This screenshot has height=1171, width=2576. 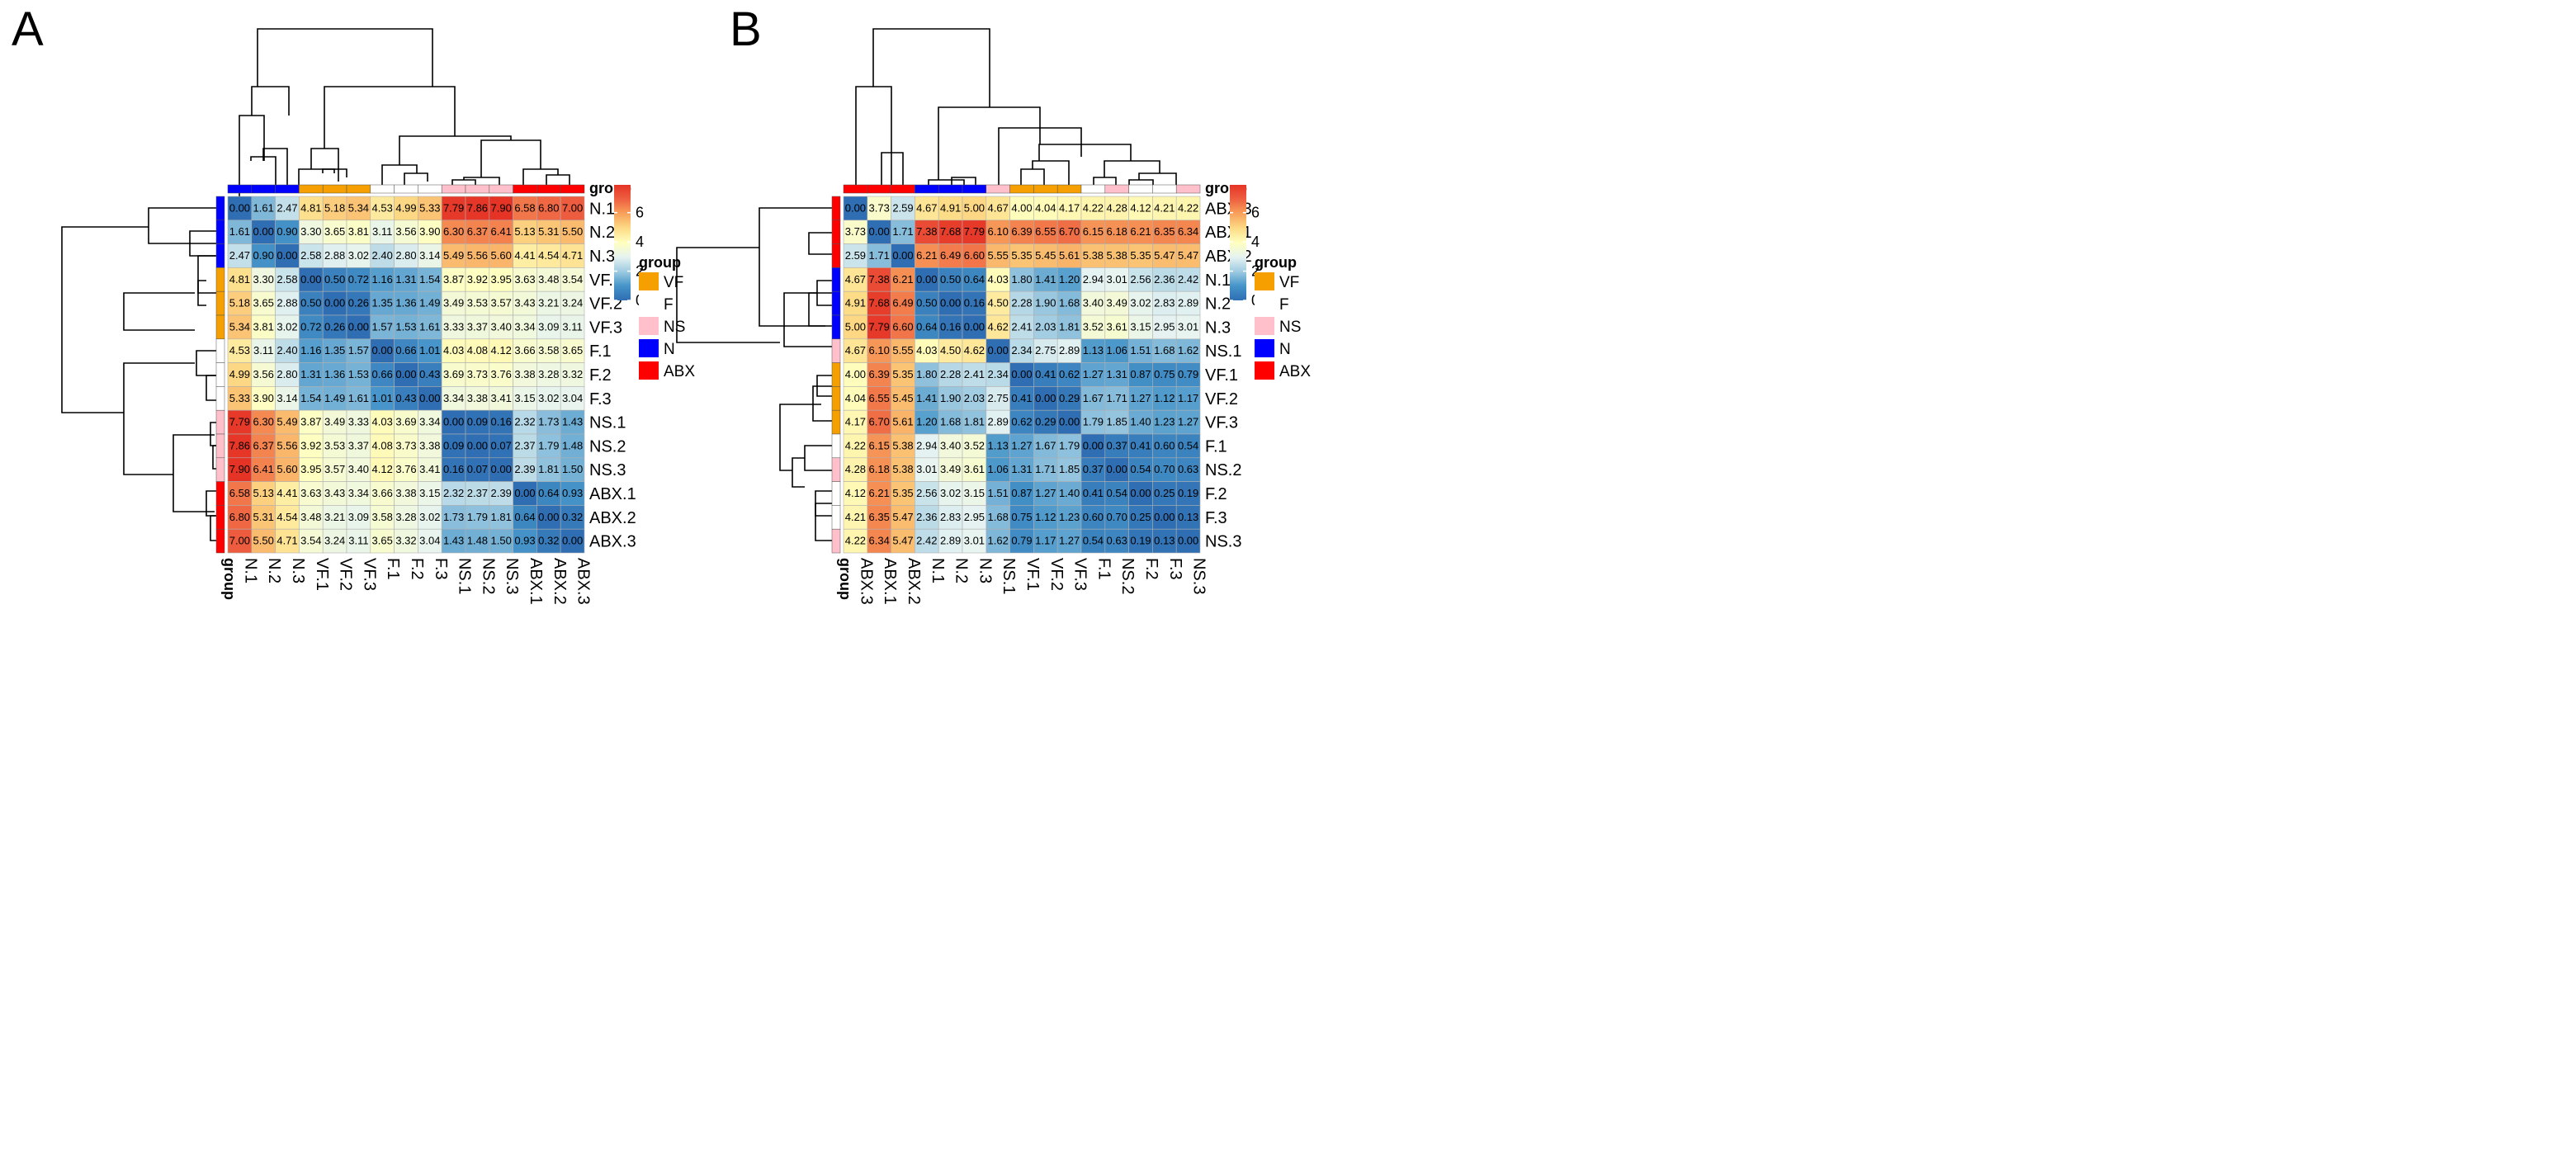 I want to click on cell-value-label: 2.03, so click(x=974, y=398).